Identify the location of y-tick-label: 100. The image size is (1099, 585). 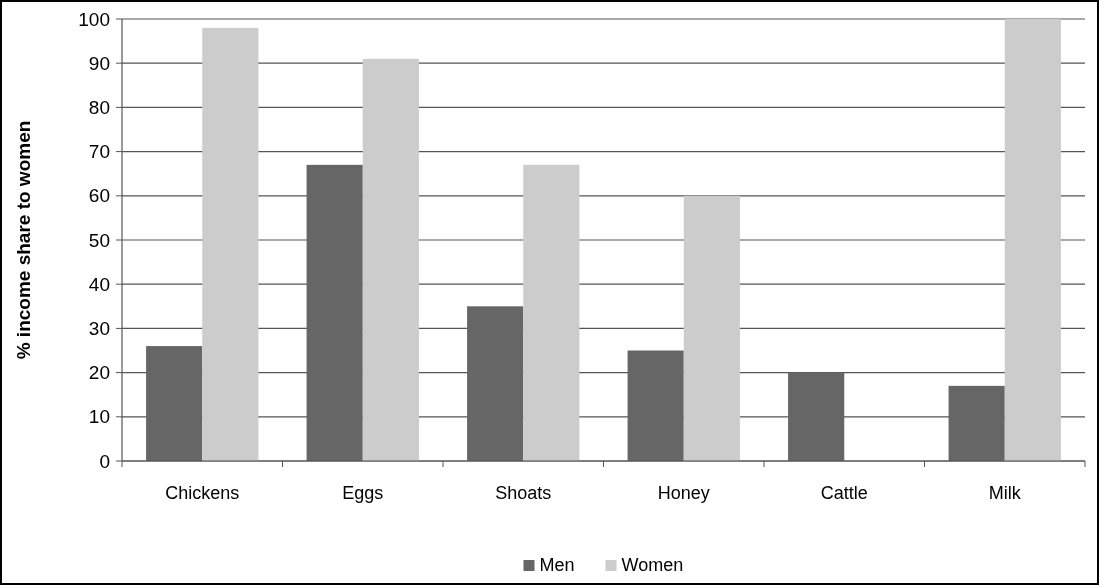
(94, 19).